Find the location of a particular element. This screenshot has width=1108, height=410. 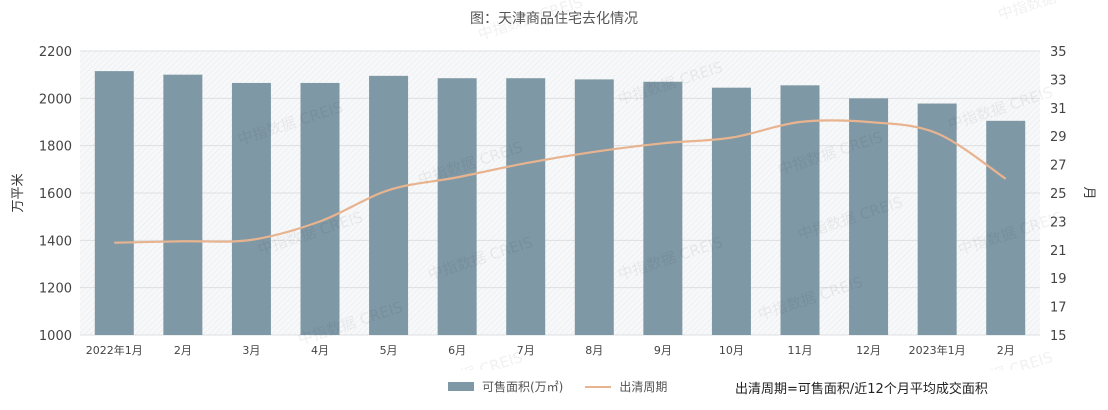

y-tick-right: 27 is located at coordinates (1058, 166).